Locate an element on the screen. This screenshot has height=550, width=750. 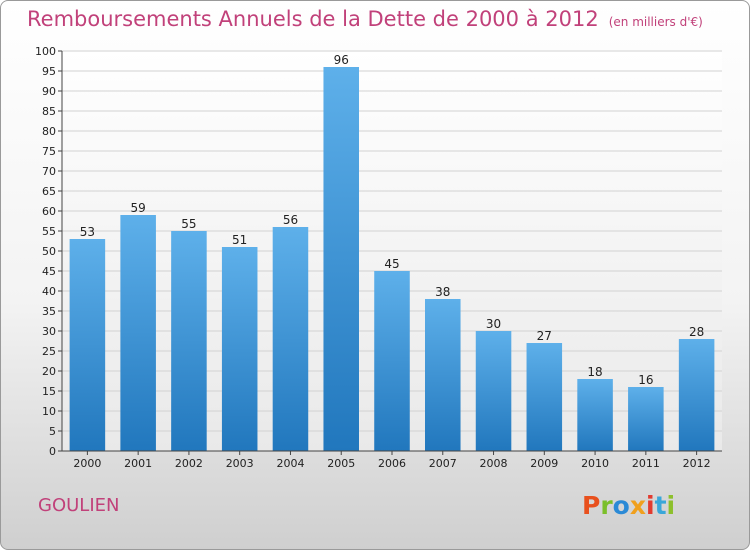
x-tick-label: 2008 is located at coordinates (494, 463).